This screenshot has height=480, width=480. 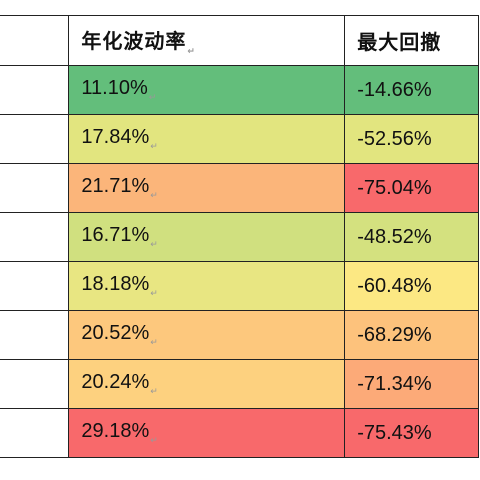 I want to click on max-drawdown-cell: -75.43%, so click(x=411, y=433).